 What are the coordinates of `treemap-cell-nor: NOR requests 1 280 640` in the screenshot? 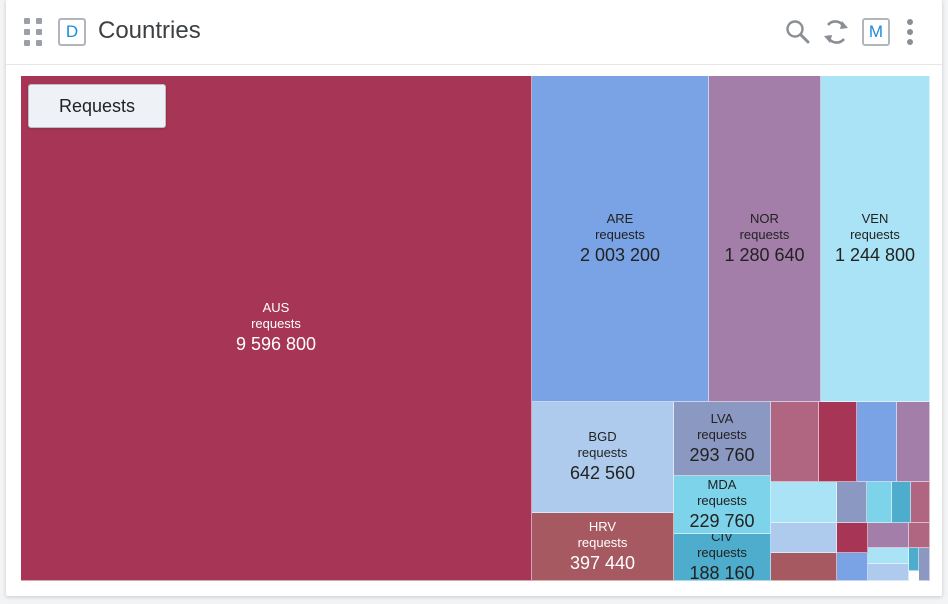 It's located at (765, 239).